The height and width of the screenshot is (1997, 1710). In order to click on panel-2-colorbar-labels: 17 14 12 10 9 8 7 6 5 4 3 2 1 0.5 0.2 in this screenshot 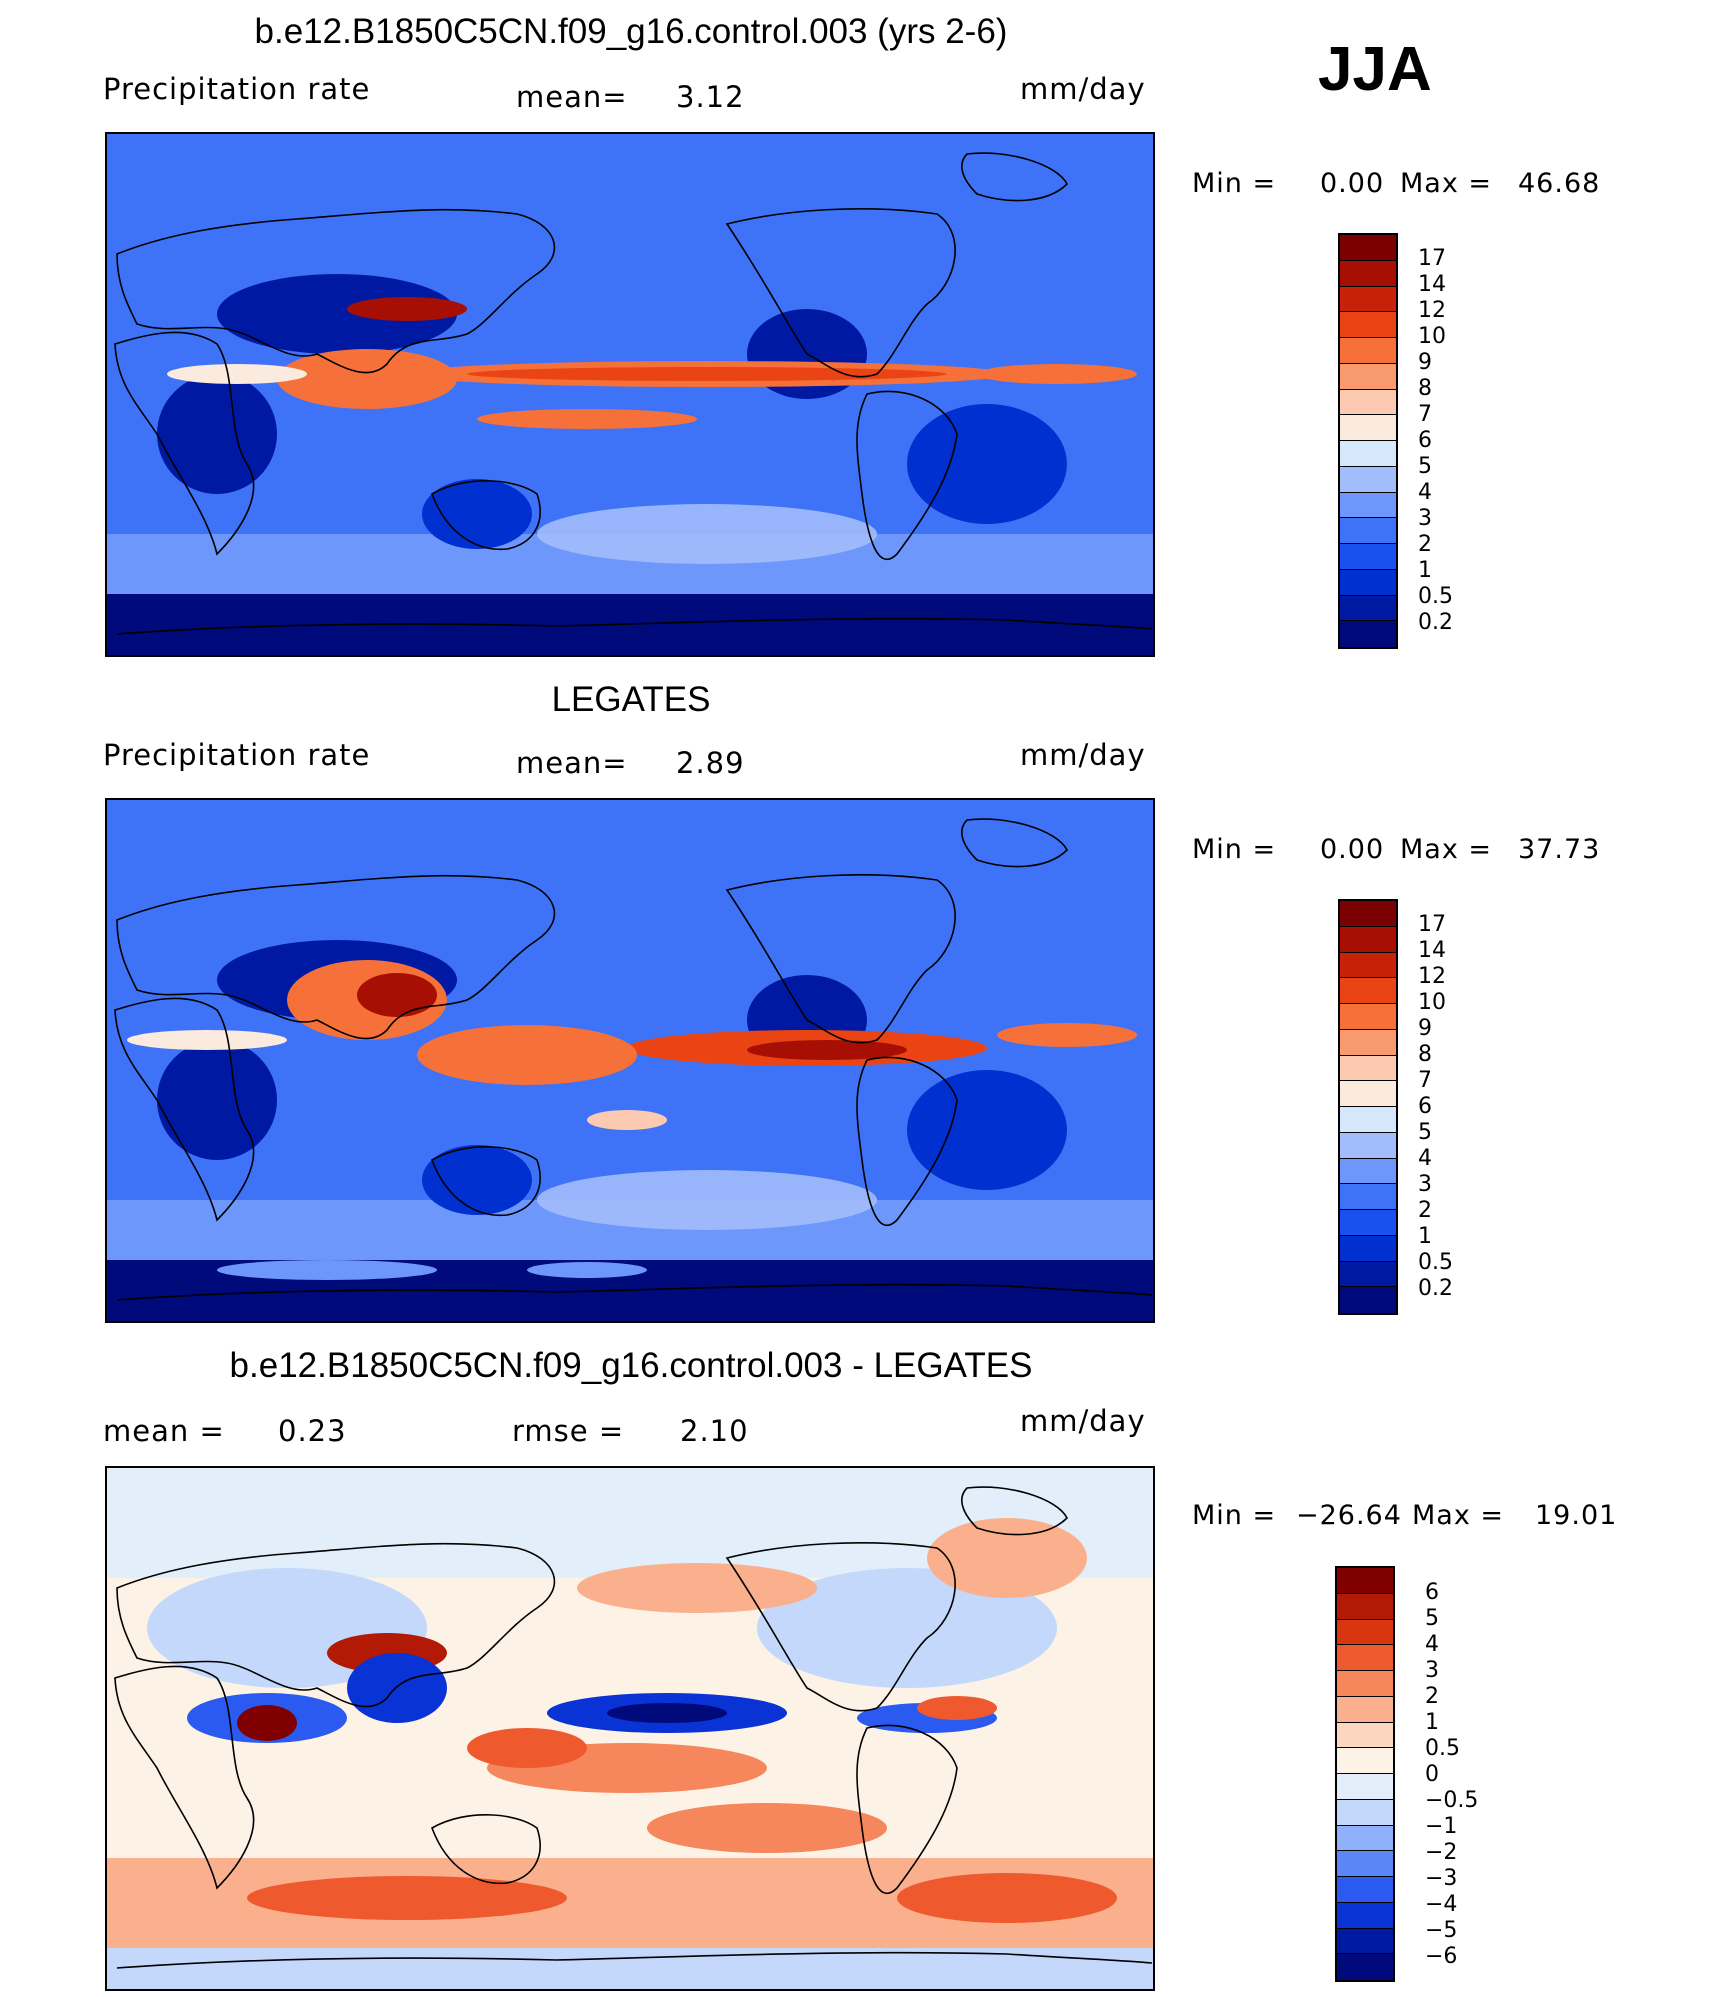, I will do `click(1435, 1107)`.